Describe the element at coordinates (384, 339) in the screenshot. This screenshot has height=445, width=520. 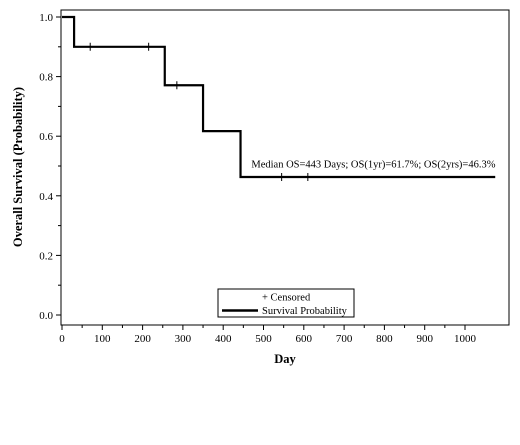
I see `x-tick-label: 800` at that location.